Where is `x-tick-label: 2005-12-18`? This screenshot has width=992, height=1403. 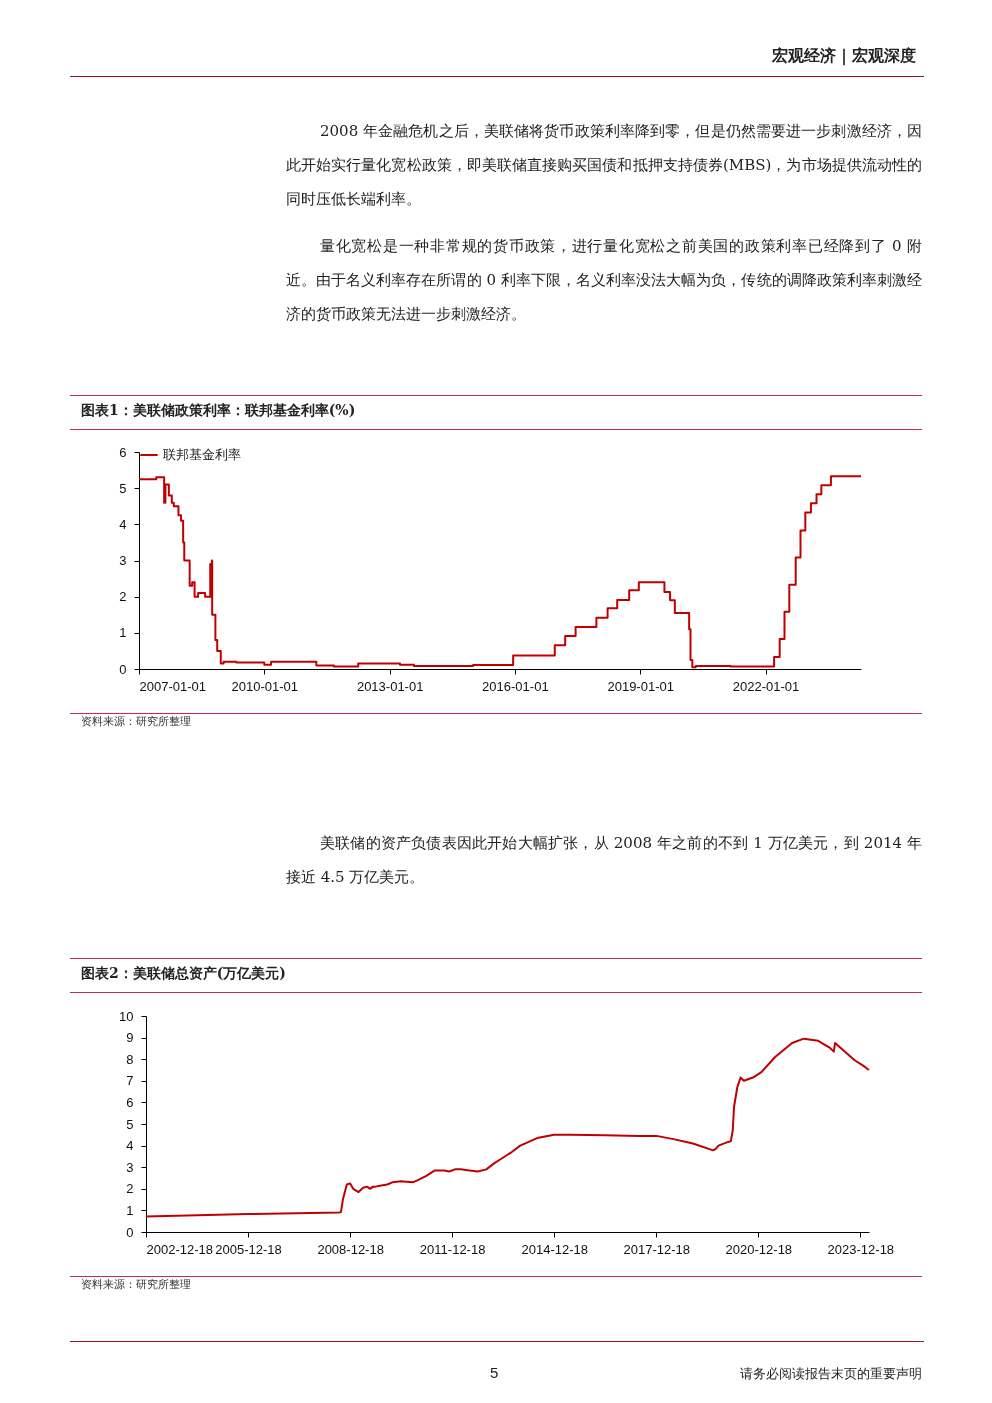
x-tick-label: 2005-12-18 is located at coordinates (248, 1249).